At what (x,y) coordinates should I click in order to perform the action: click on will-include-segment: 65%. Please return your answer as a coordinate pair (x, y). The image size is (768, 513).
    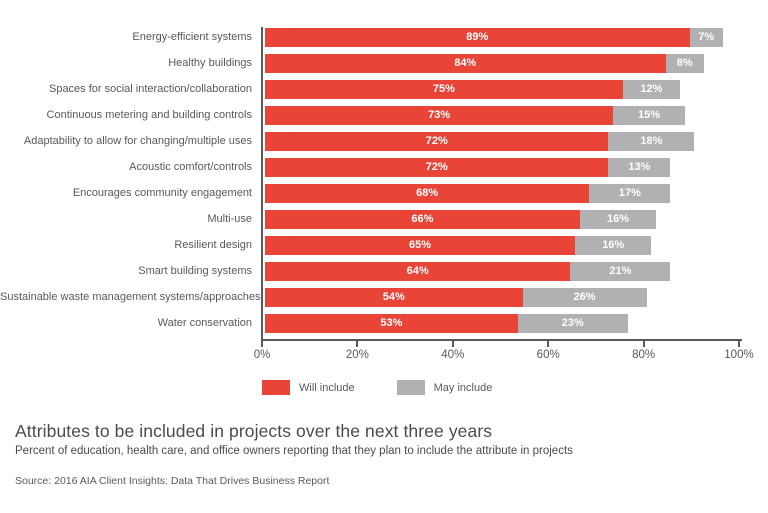
    Looking at the image, I should click on (420, 245).